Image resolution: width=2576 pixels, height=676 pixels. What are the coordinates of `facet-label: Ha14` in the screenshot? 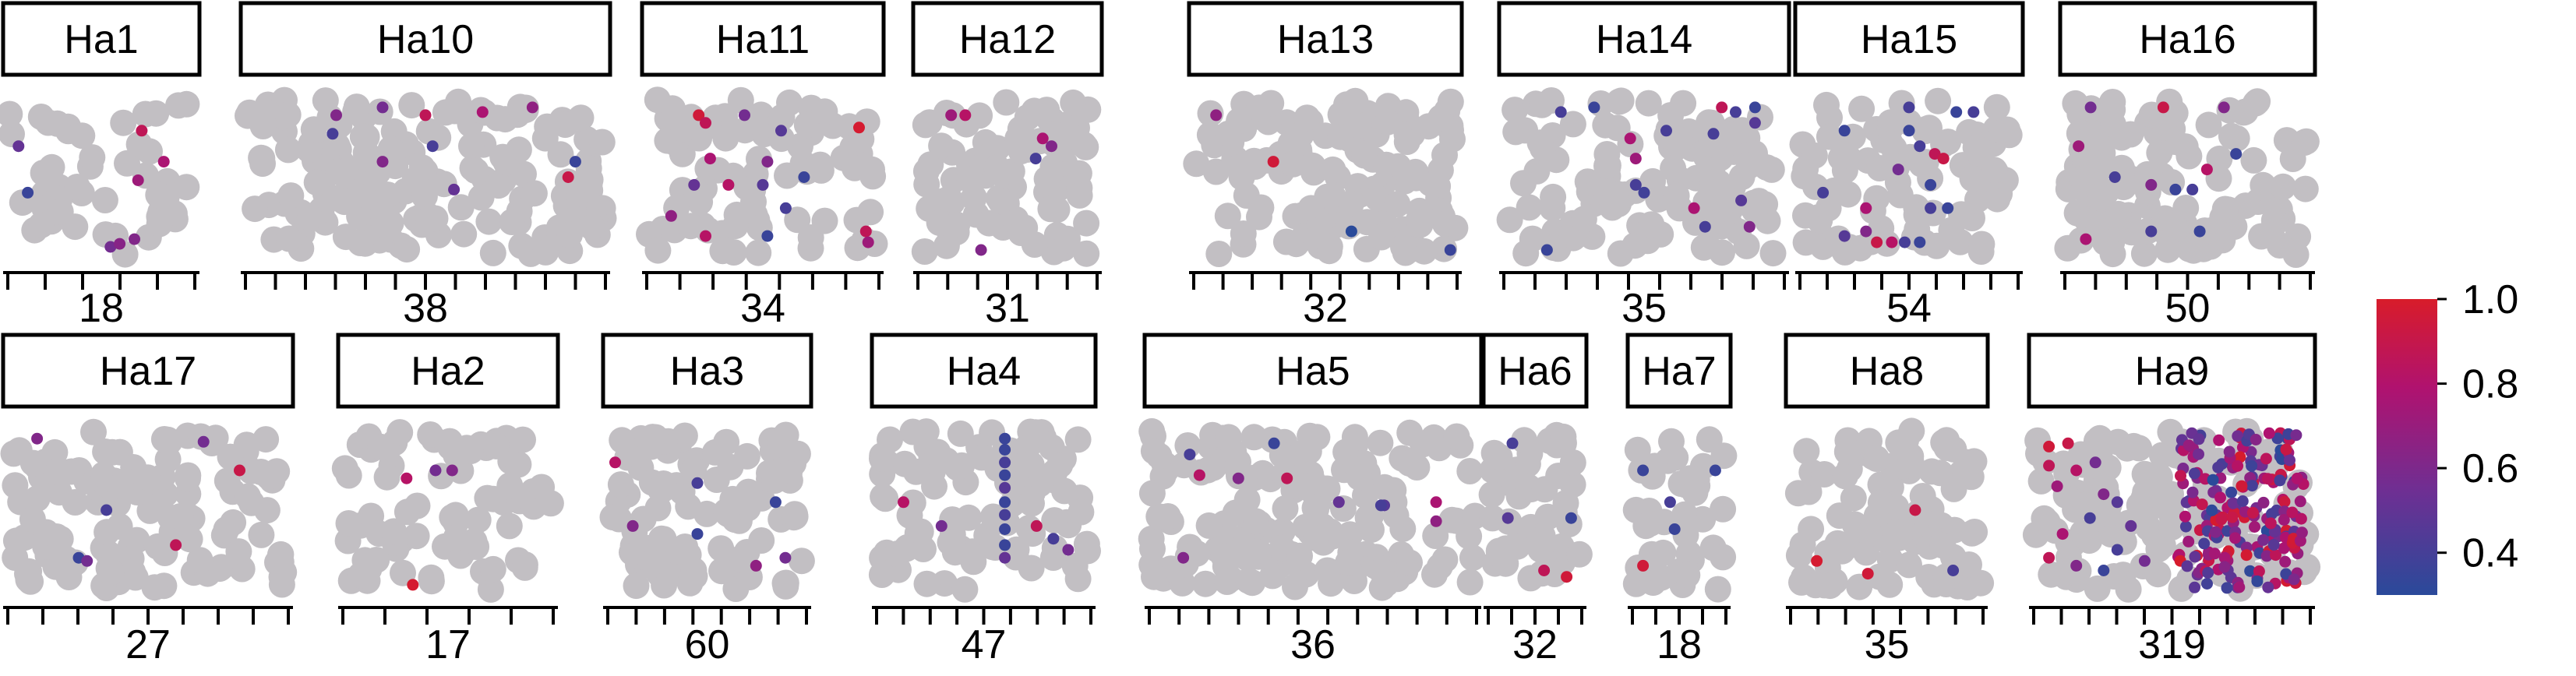 It's located at (1644, 39).